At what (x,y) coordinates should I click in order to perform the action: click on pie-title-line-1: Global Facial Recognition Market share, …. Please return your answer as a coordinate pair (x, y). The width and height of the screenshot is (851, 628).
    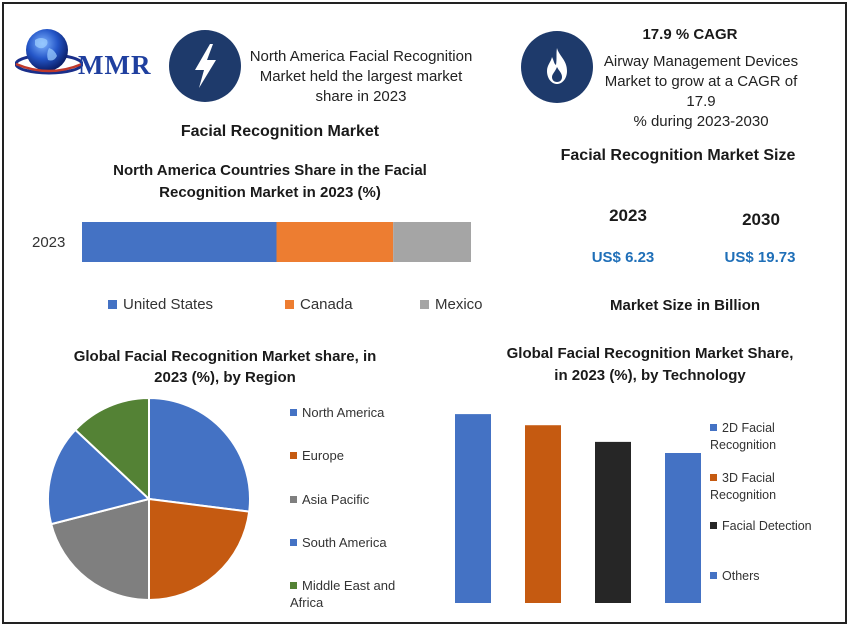
    Looking at the image, I should click on (225, 356).